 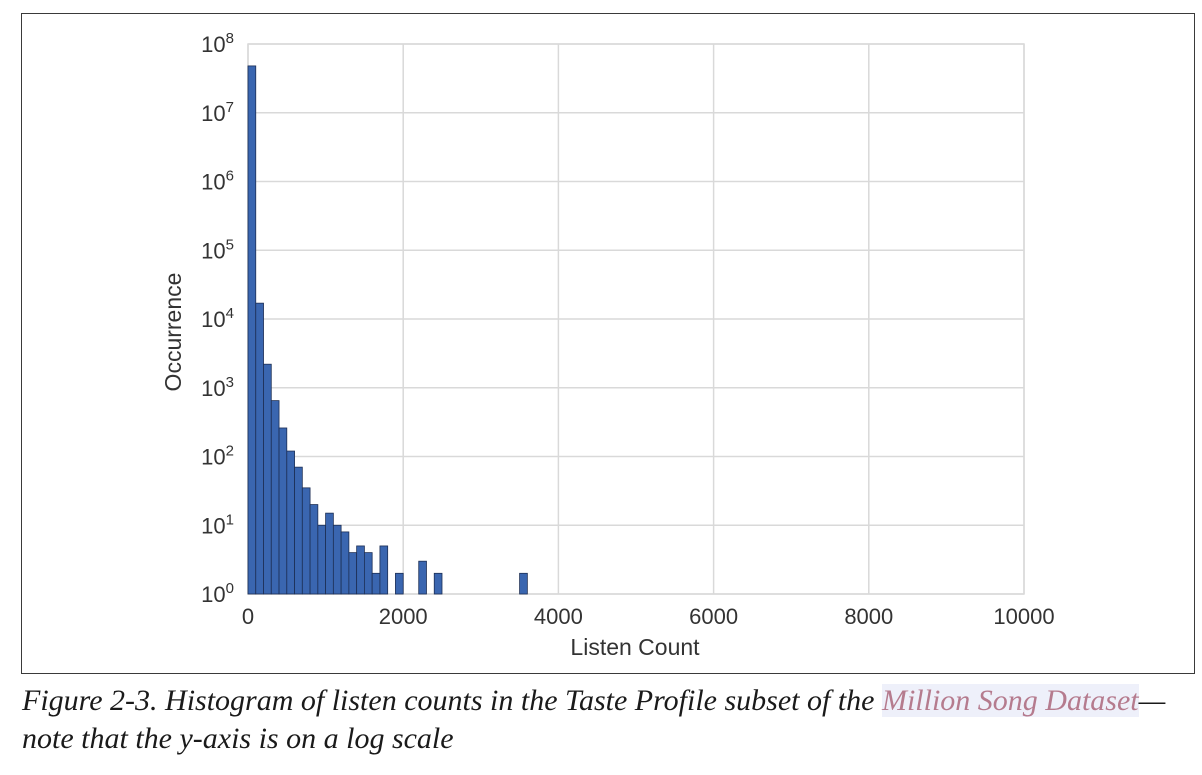 I want to click on y-tick-label: 10⁶, so click(x=217, y=181).